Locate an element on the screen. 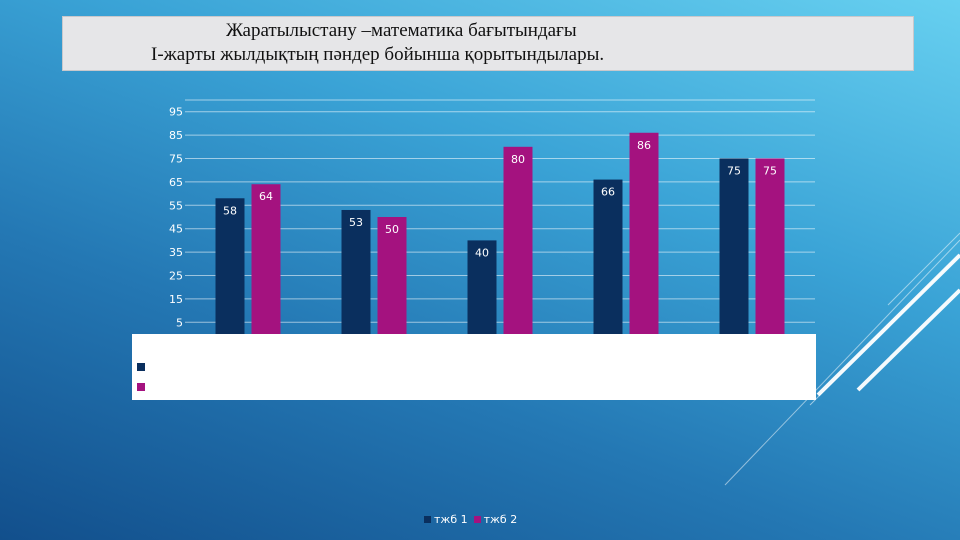  chart-legend: тжб 1 тжб 2 is located at coordinates (470, 519).